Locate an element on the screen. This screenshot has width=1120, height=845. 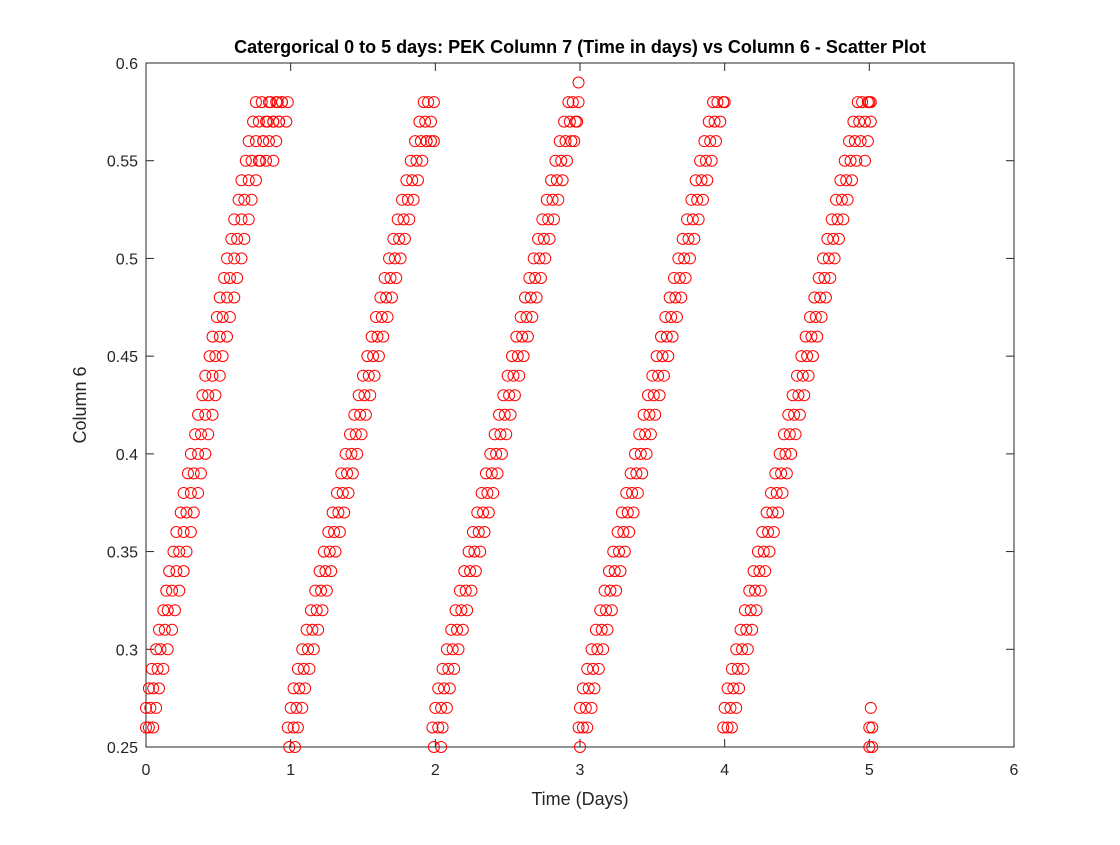
y-tick-label: 0.35 is located at coordinates (122, 553).